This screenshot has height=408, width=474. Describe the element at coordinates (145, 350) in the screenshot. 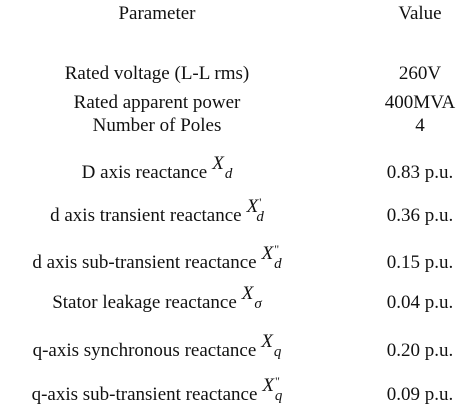

I see `parameter-label: q-axis synchronous reactance` at that location.